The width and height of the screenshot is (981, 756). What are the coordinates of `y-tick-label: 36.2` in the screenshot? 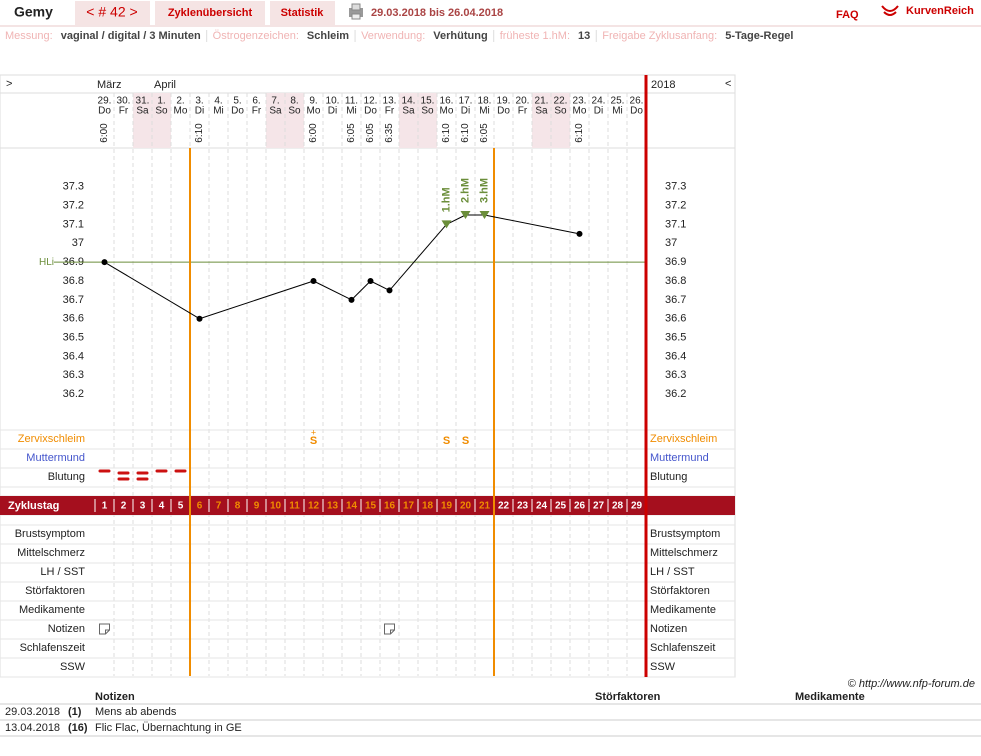 It's located at (675, 394).